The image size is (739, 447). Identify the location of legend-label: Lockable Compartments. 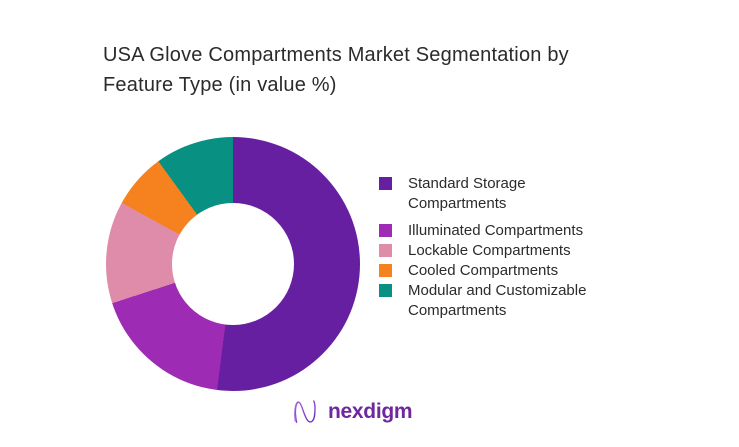
(489, 250).